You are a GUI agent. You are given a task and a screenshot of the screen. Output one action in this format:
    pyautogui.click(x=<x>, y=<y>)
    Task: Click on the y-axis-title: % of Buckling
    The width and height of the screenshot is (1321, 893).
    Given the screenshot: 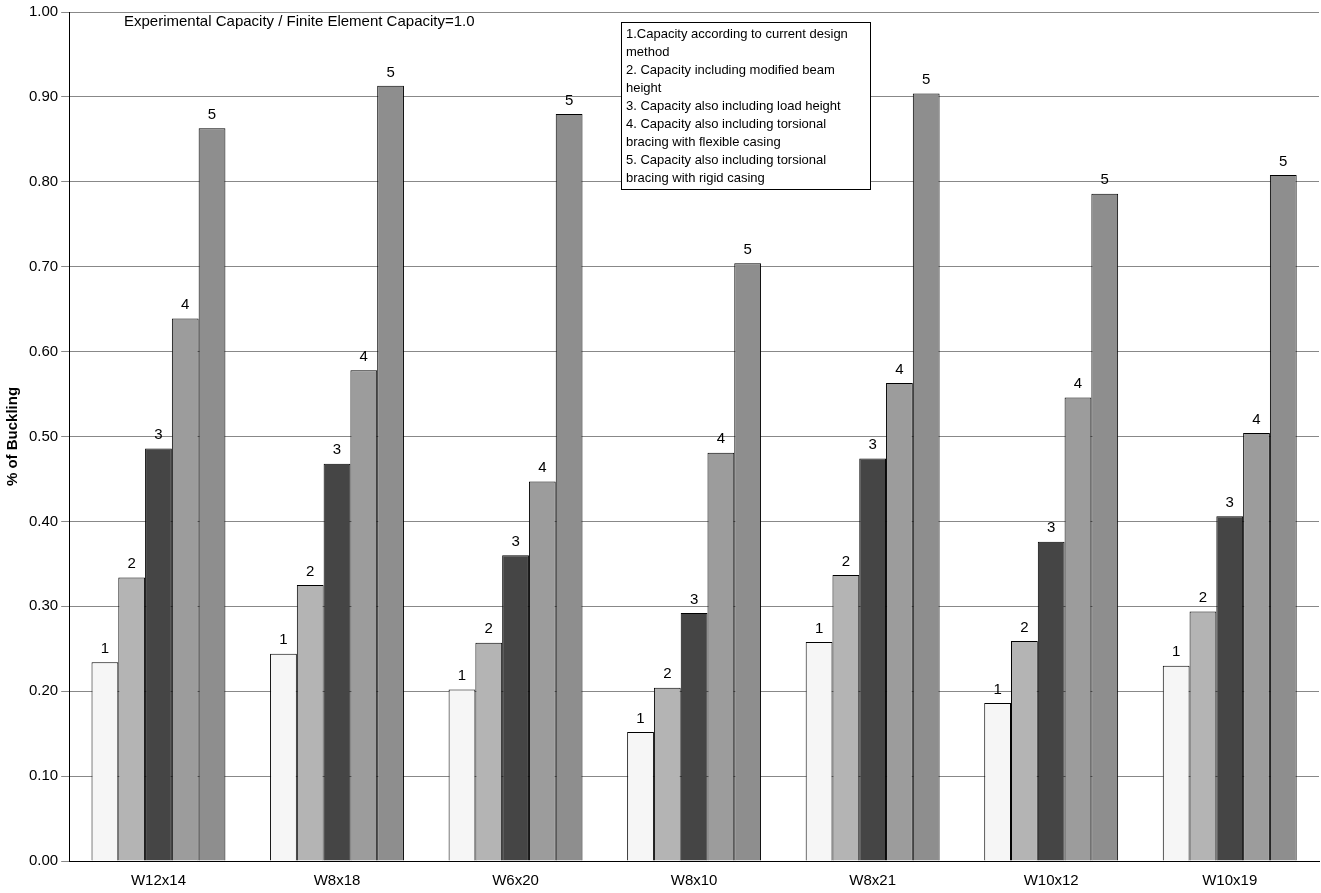 What is the action you would take?
    pyautogui.click(x=12, y=436)
    